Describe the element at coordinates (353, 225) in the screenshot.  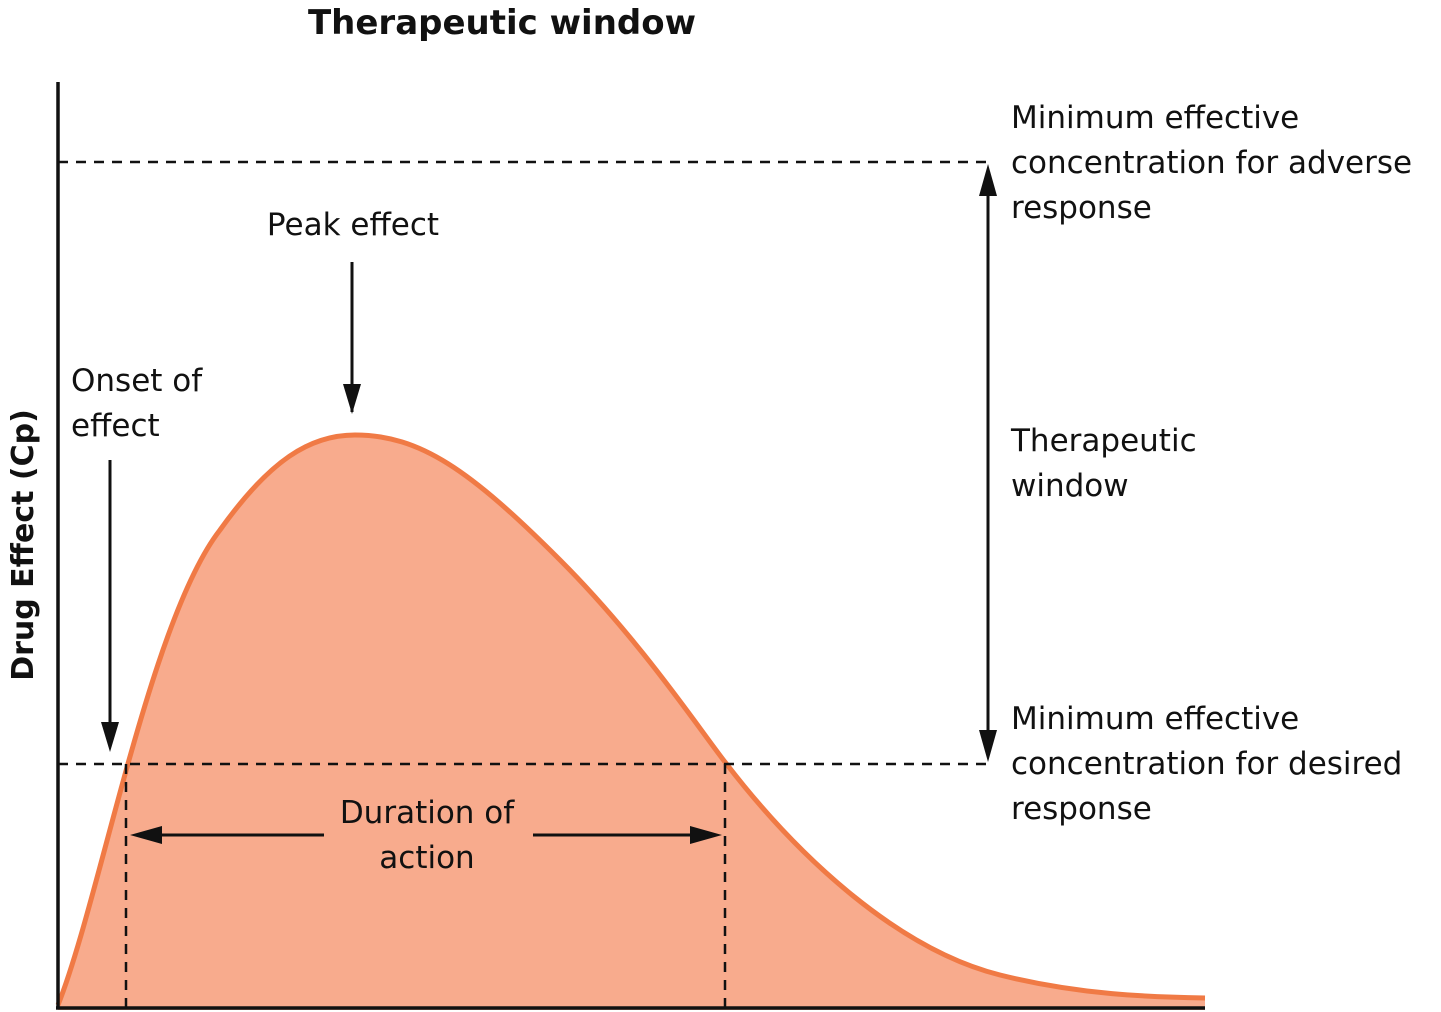
I see `peak-effect-label: Peak effect` at that location.